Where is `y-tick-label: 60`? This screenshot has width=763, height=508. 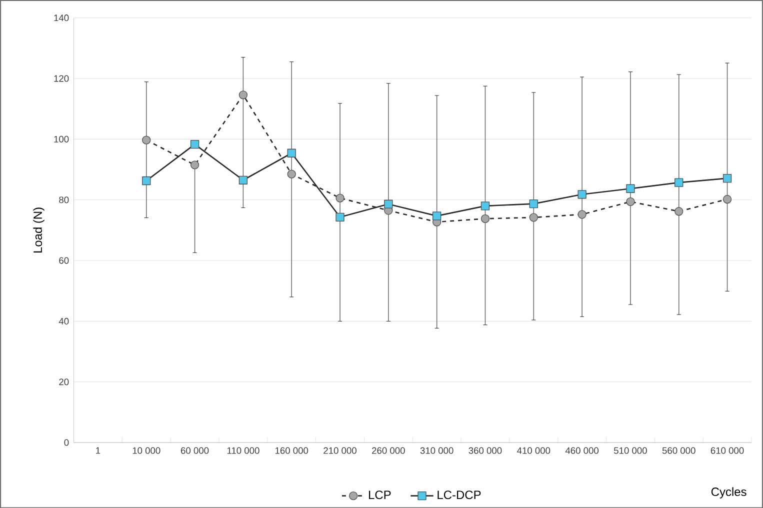
y-tick-label: 60 is located at coordinates (64, 260).